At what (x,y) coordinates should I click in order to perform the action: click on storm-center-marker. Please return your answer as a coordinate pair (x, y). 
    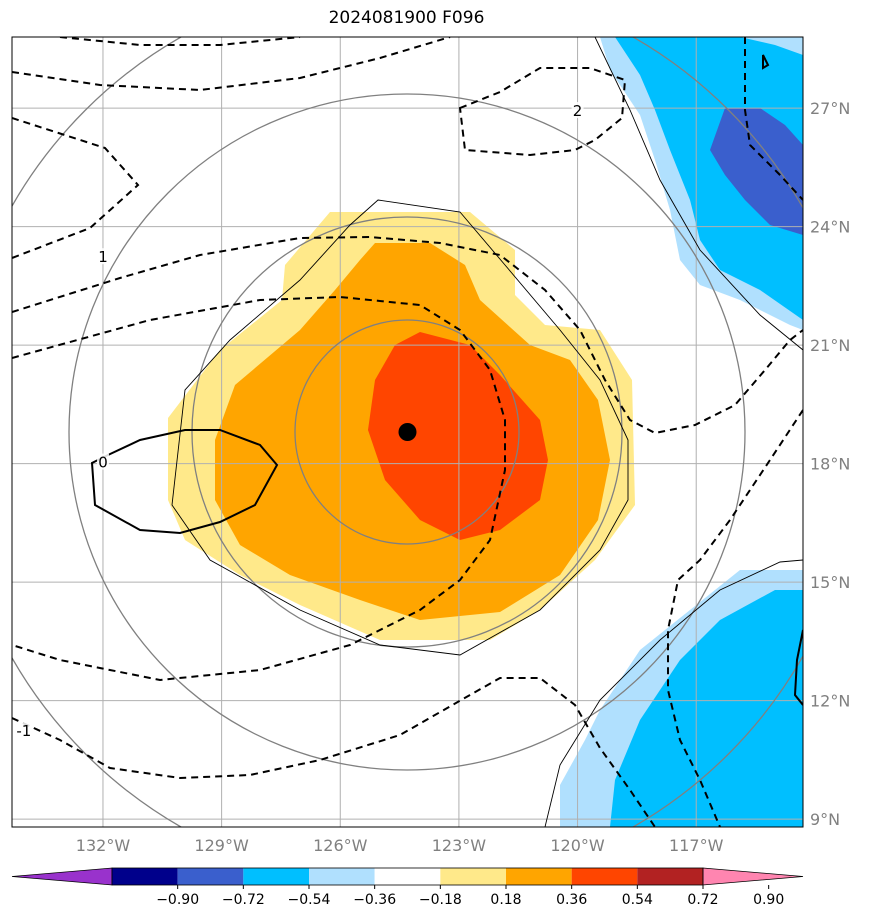
    Looking at the image, I should click on (407, 432).